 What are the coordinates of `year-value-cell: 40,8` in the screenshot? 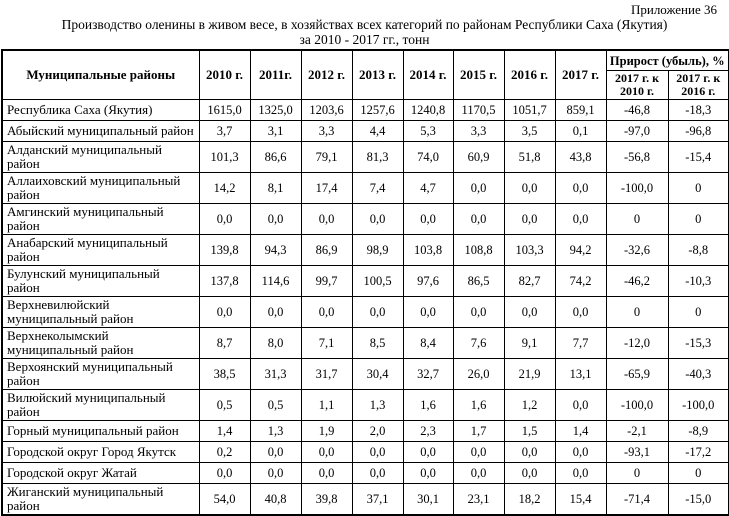 It's located at (275, 499).